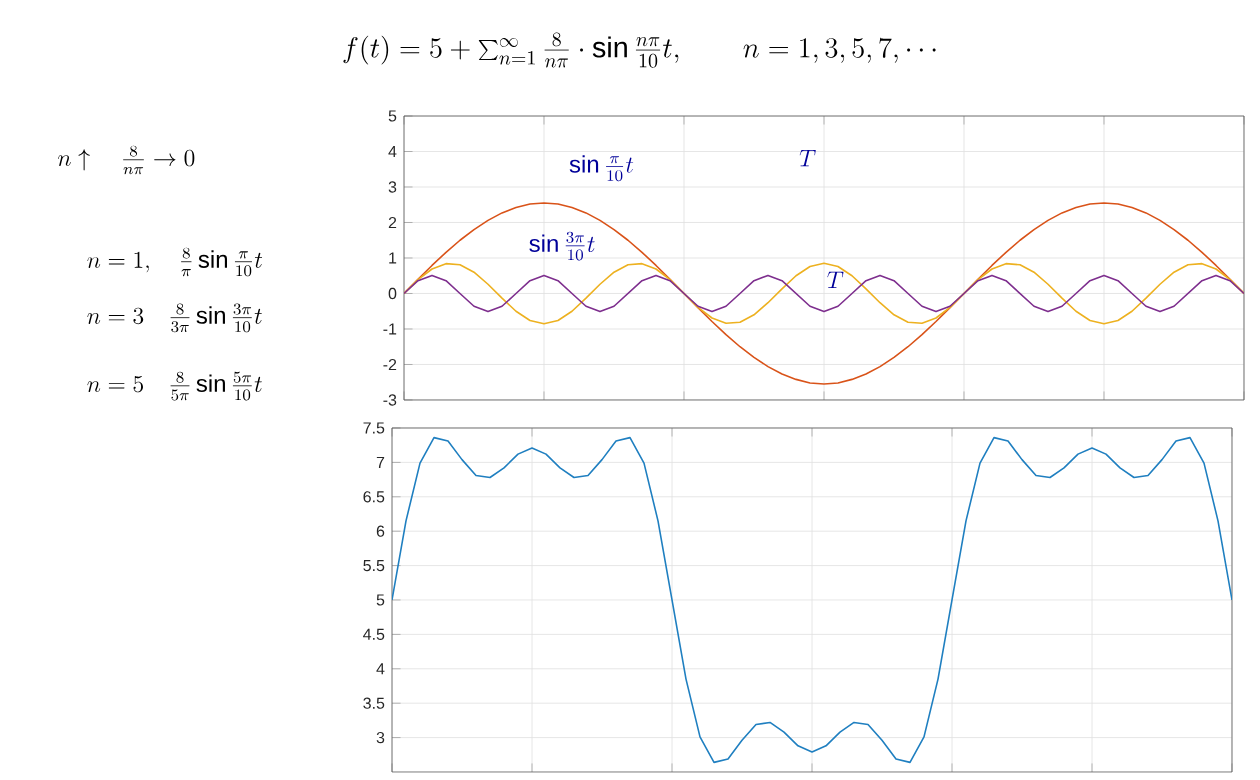 This screenshot has height=780, width=1260. What do you see at coordinates (390, 400) in the screenshot?
I see `y-tick-label: -3` at bounding box center [390, 400].